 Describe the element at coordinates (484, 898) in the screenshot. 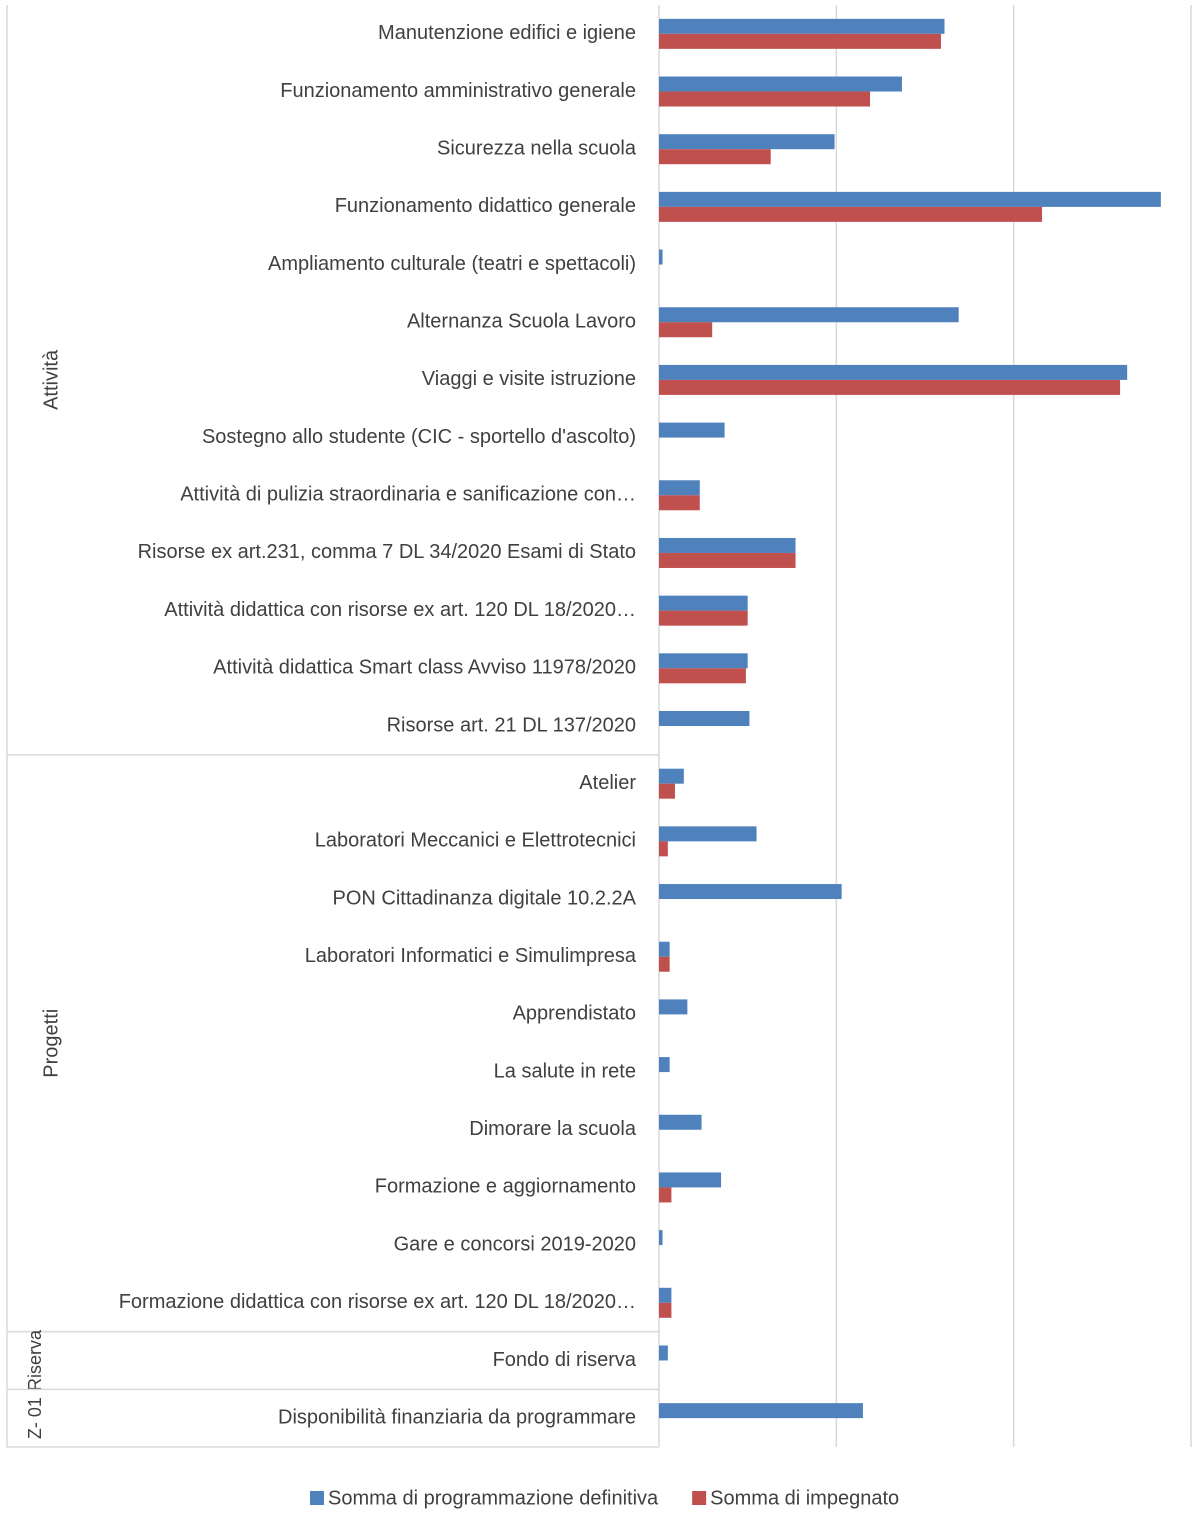

I see `category-label: PON Cittadinanza digitale 10.2.2A` at that location.